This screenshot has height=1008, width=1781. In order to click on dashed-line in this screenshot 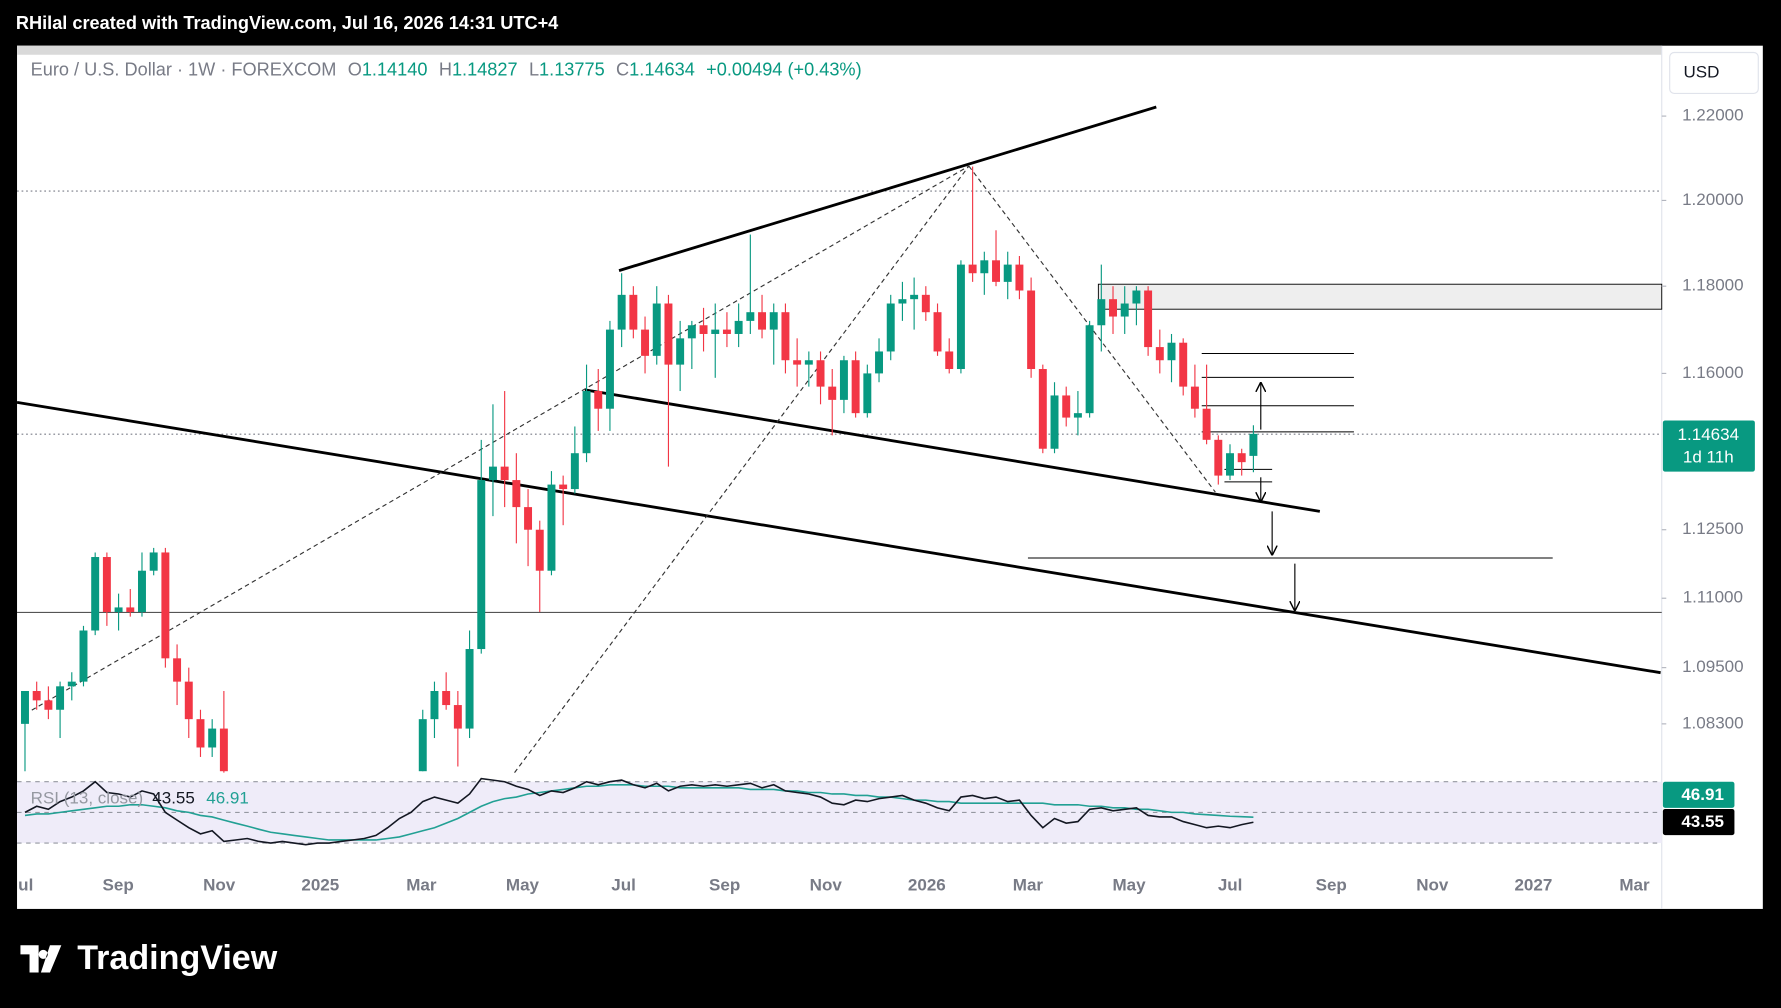, I will do `click(1092, 329)`.